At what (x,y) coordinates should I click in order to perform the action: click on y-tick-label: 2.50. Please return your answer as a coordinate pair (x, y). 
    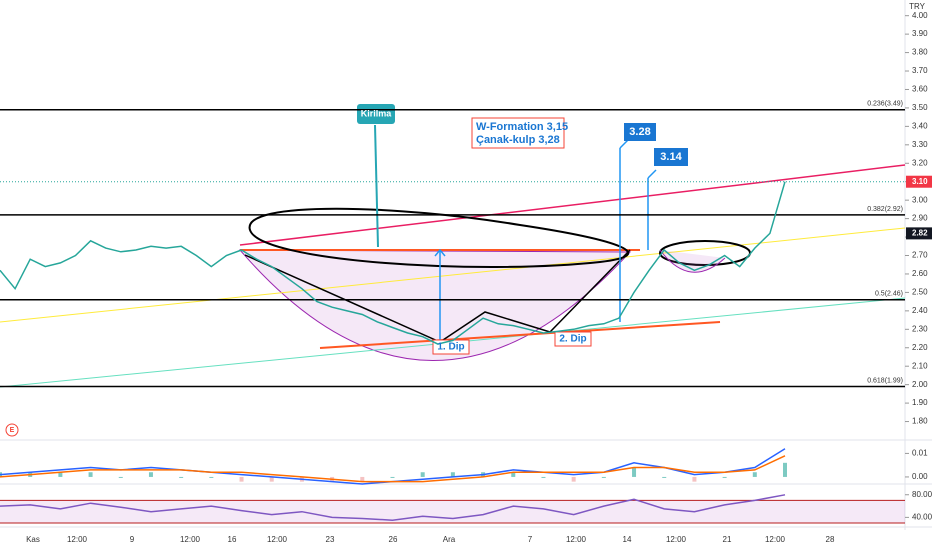
    Looking at the image, I should click on (920, 292).